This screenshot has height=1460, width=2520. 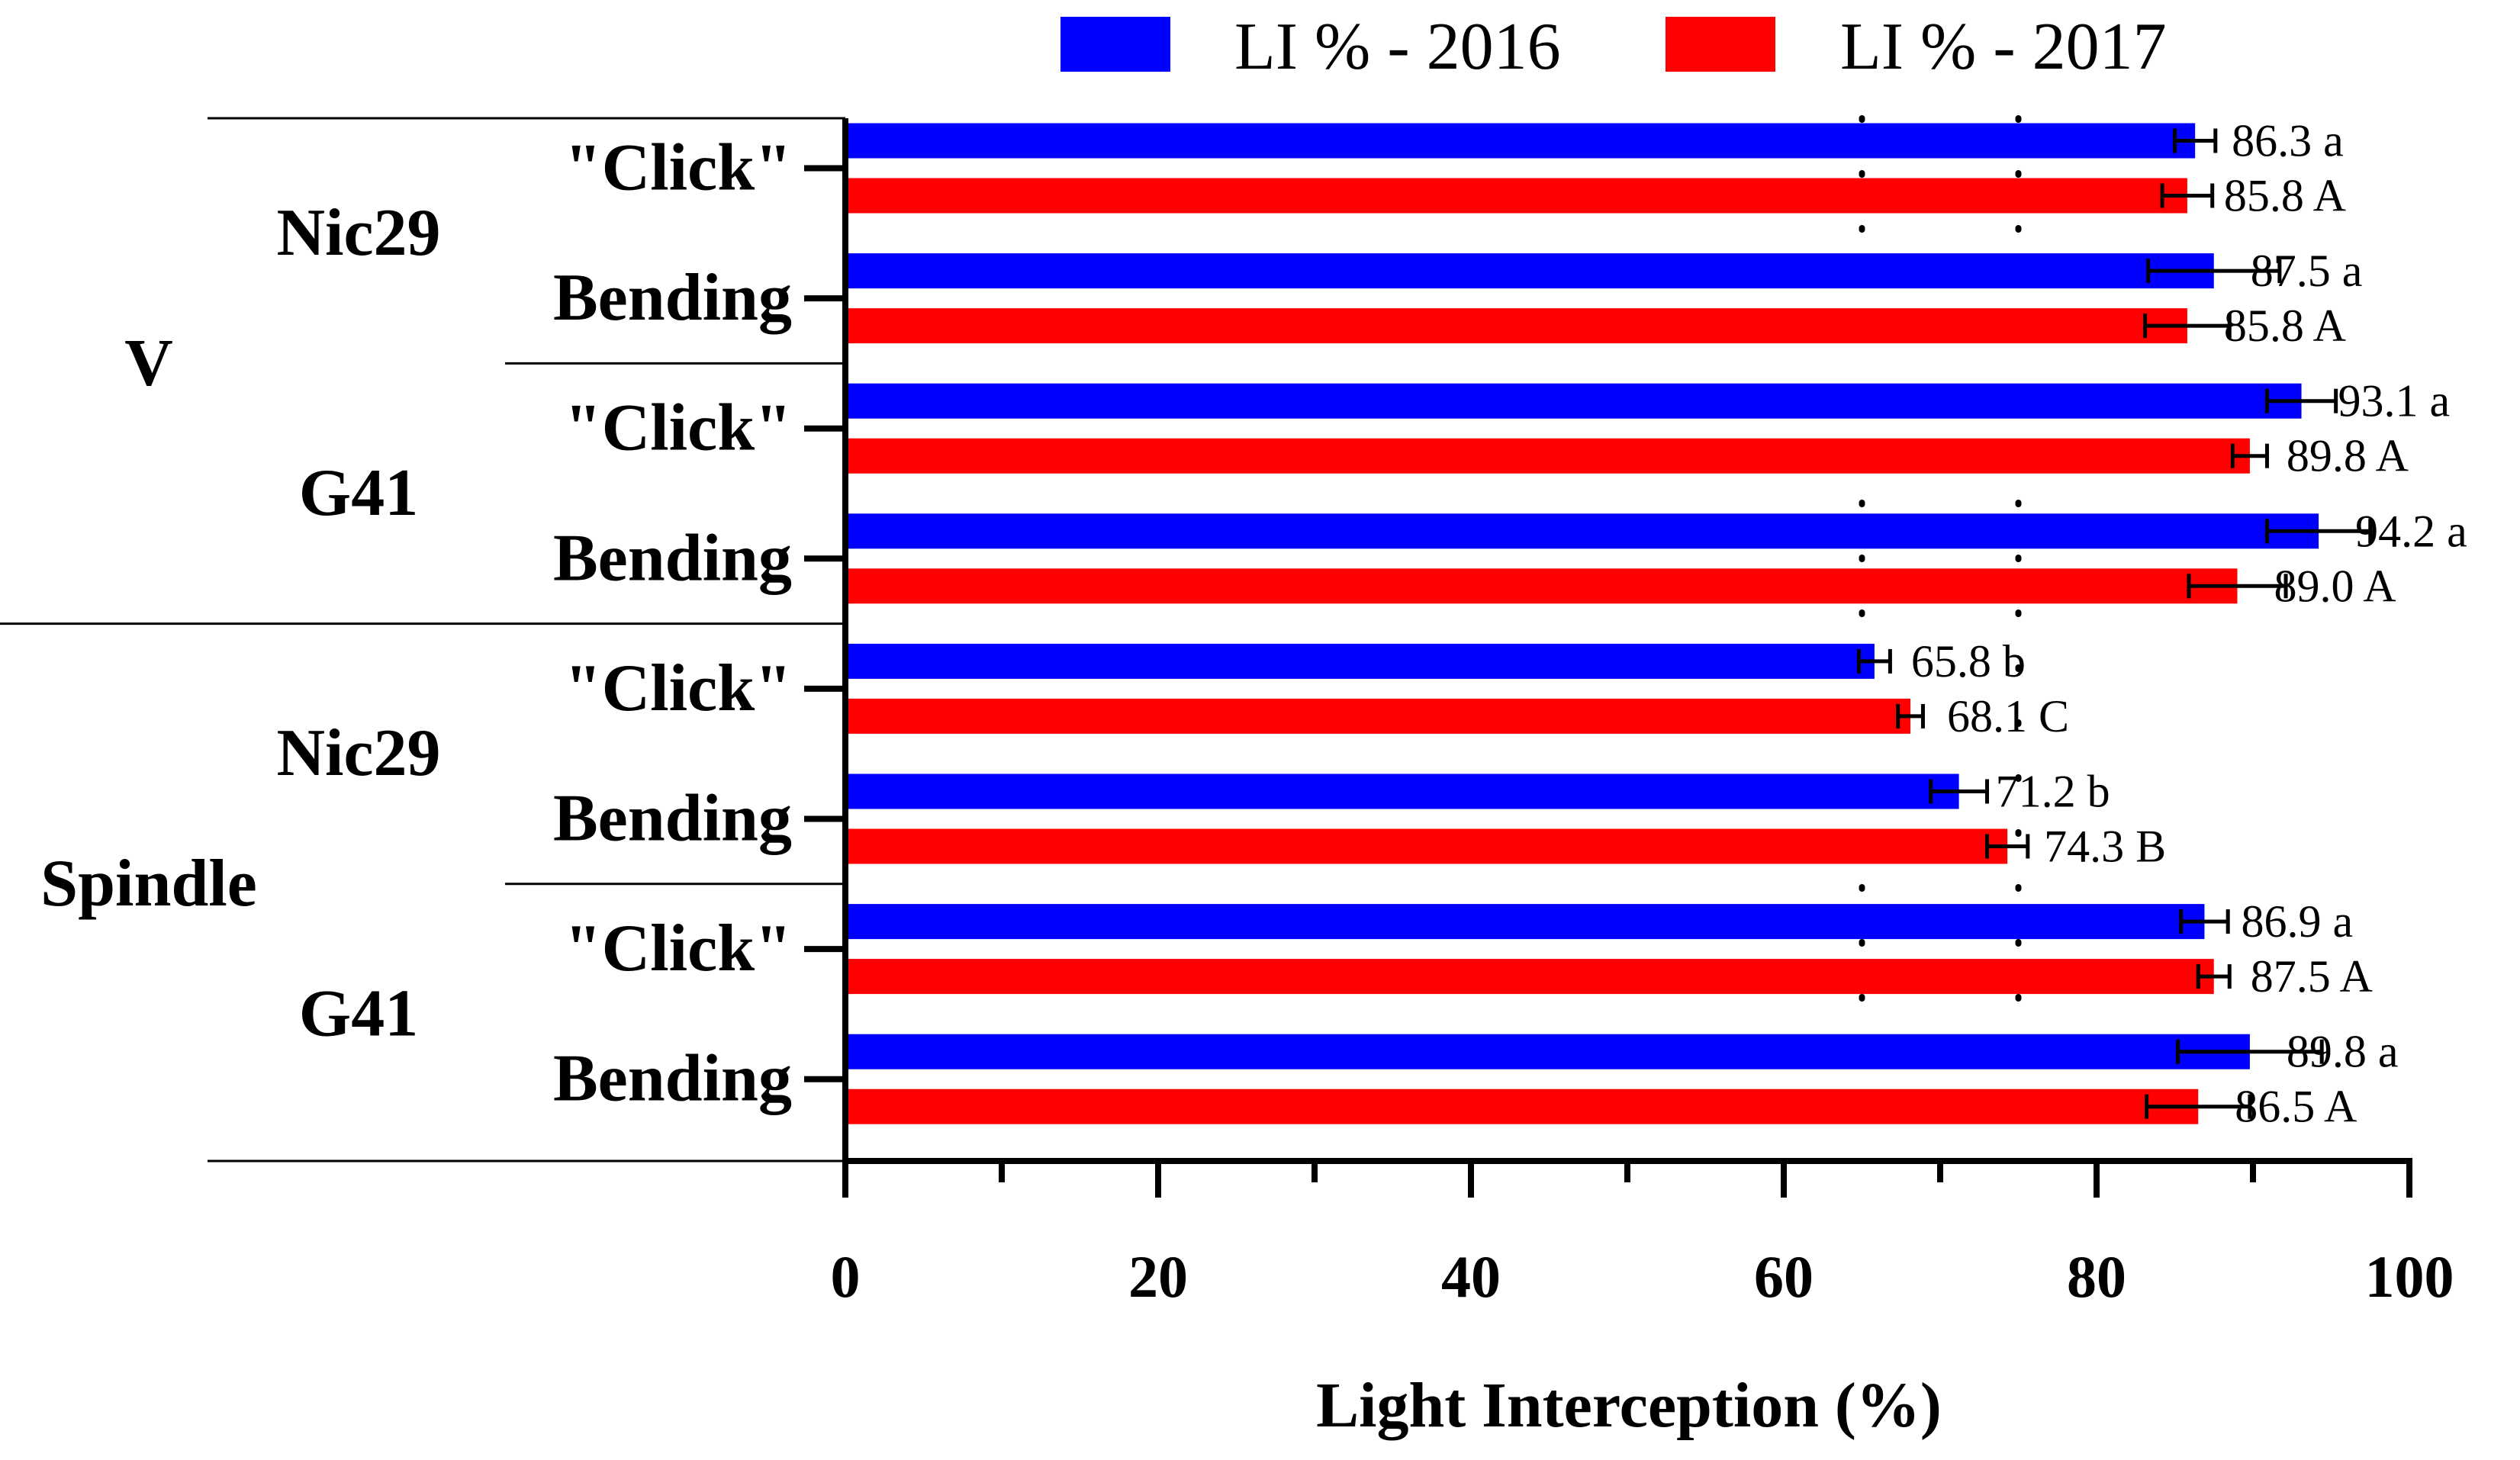 What do you see at coordinates (2348, 456) in the screenshot?
I see `data-label: 89.8 A` at bounding box center [2348, 456].